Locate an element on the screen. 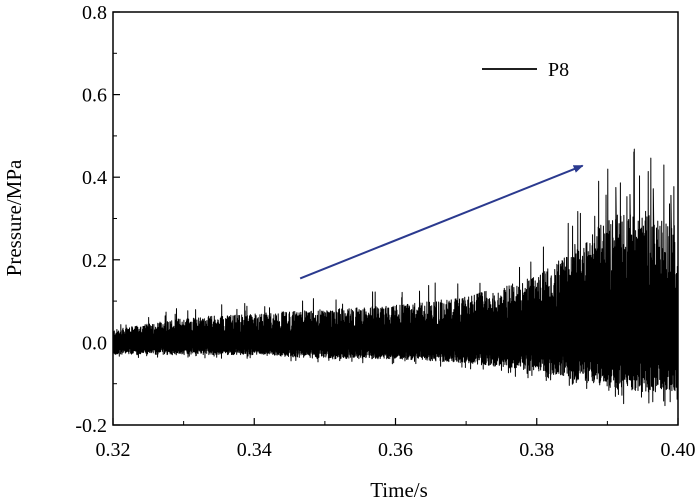  legend: P8 is located at coordinates (525, 70).